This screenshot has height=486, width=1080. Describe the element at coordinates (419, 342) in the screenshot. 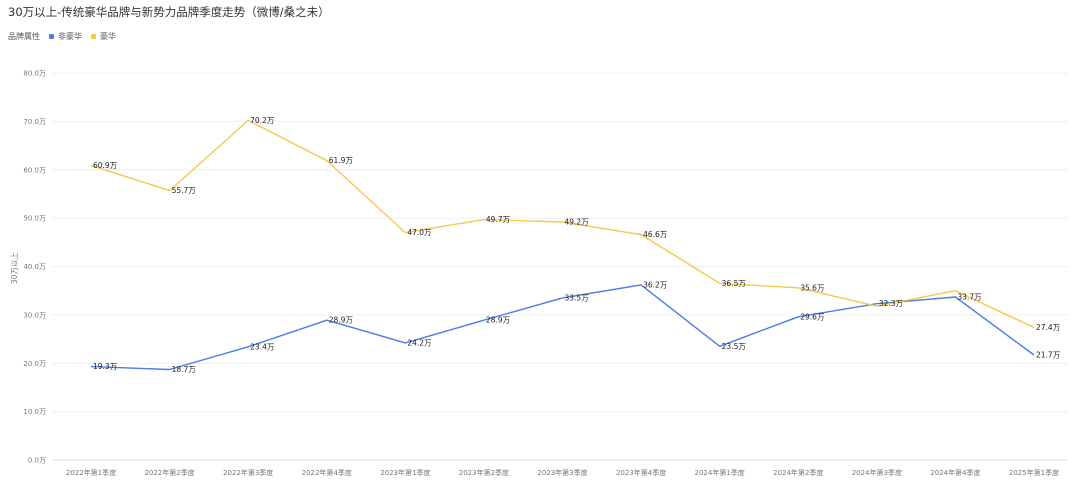

I see `data-label: 24.2万` at that location.